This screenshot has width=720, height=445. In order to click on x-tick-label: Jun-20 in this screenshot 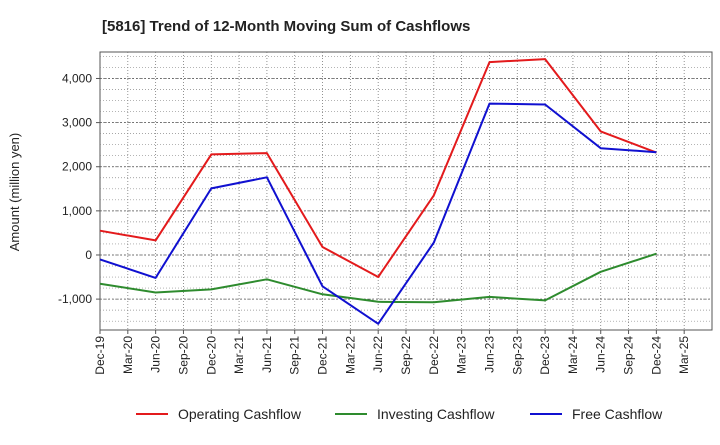, I will do `click(156, 354)`.